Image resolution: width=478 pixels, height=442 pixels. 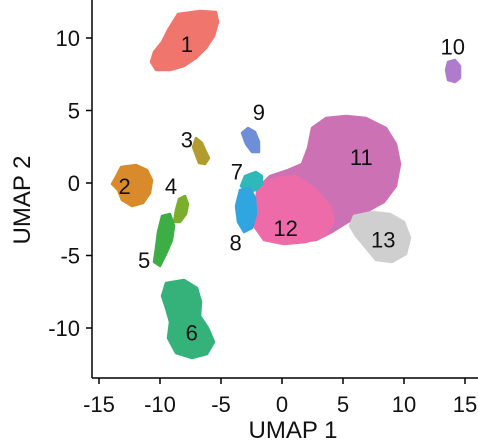 I want to click on cluster-7-points, so click(x=251, y=182).